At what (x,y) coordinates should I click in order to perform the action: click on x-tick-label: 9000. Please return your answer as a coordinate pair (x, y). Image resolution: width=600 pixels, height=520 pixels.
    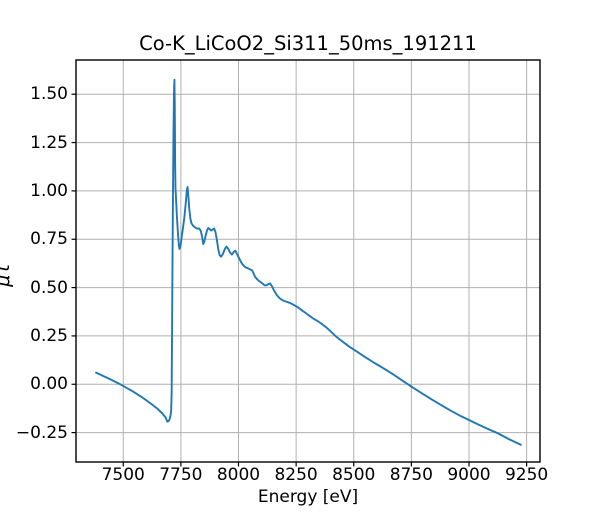
    Looking at the image, I should click on (469, 475).